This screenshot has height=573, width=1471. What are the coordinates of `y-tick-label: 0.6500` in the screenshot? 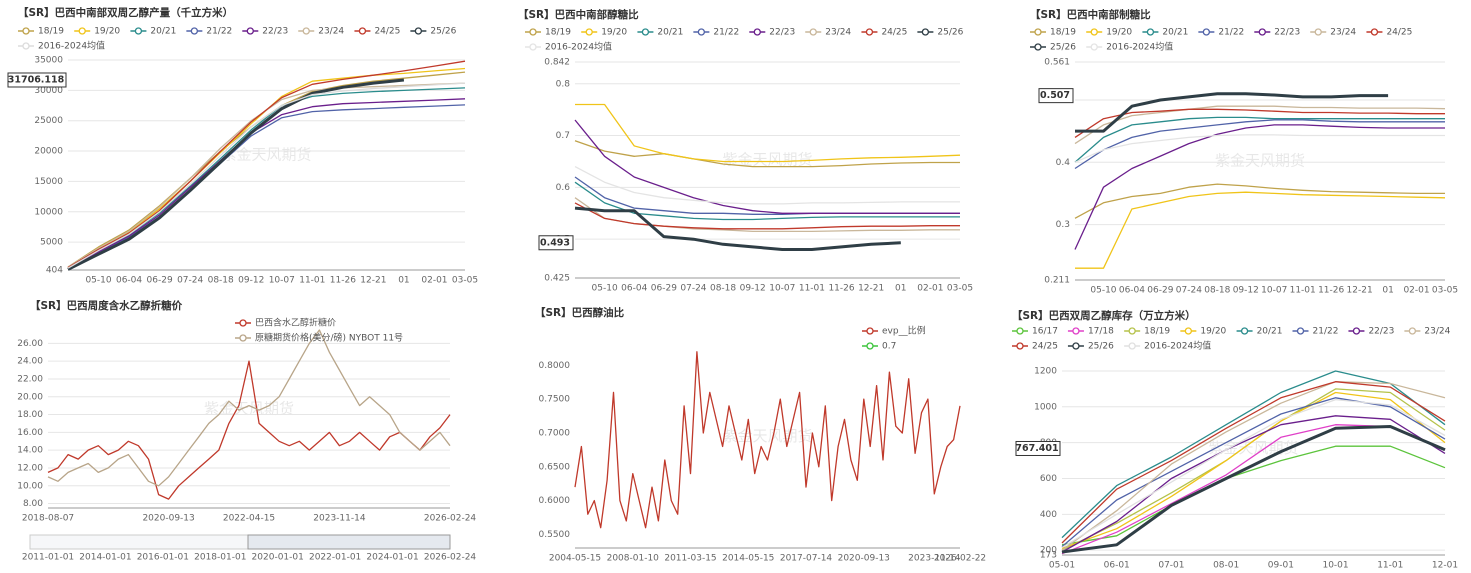 It's located at (555, 467).